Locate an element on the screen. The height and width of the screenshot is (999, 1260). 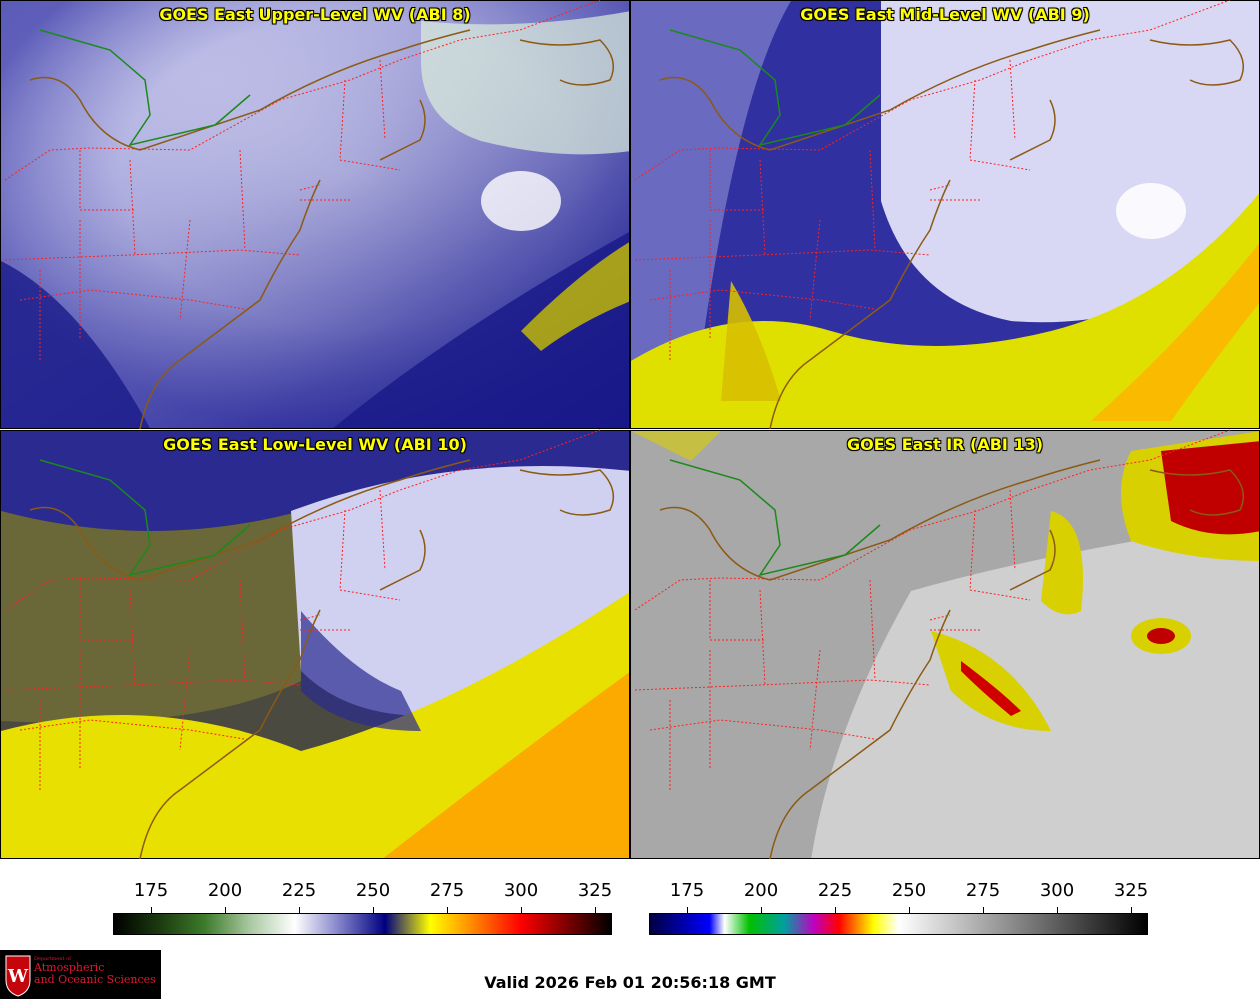
logo-line-1: Atmospheric is located at coordinates (69, 967).